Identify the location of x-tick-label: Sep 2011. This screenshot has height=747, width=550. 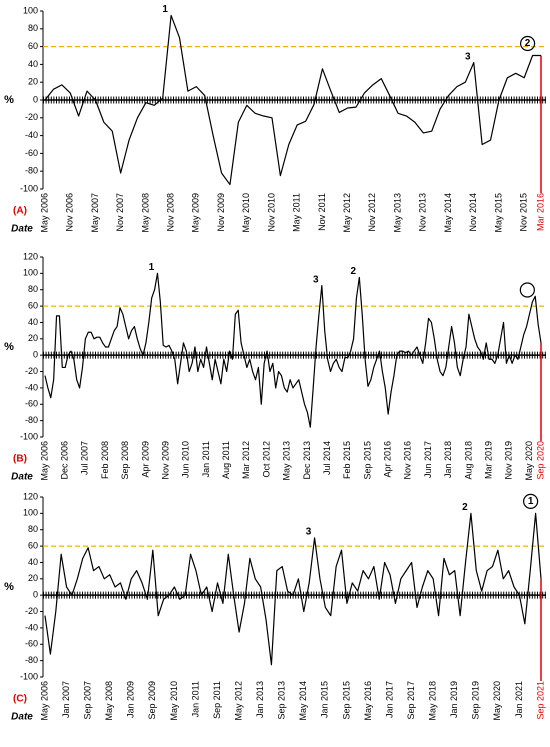
(217, 700).